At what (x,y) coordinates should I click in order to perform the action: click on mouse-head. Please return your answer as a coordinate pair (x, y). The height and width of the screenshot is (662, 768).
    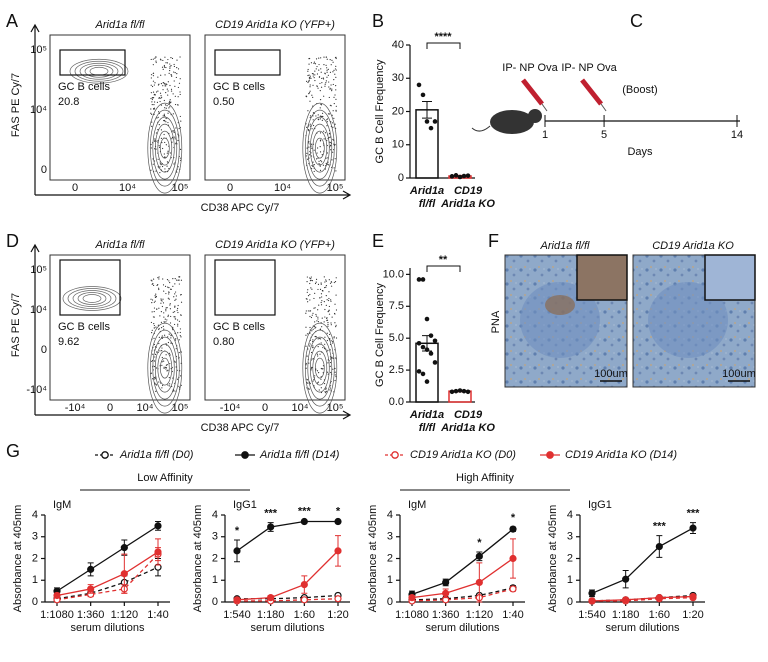
    Looking at the image, I should click on (535, 116).